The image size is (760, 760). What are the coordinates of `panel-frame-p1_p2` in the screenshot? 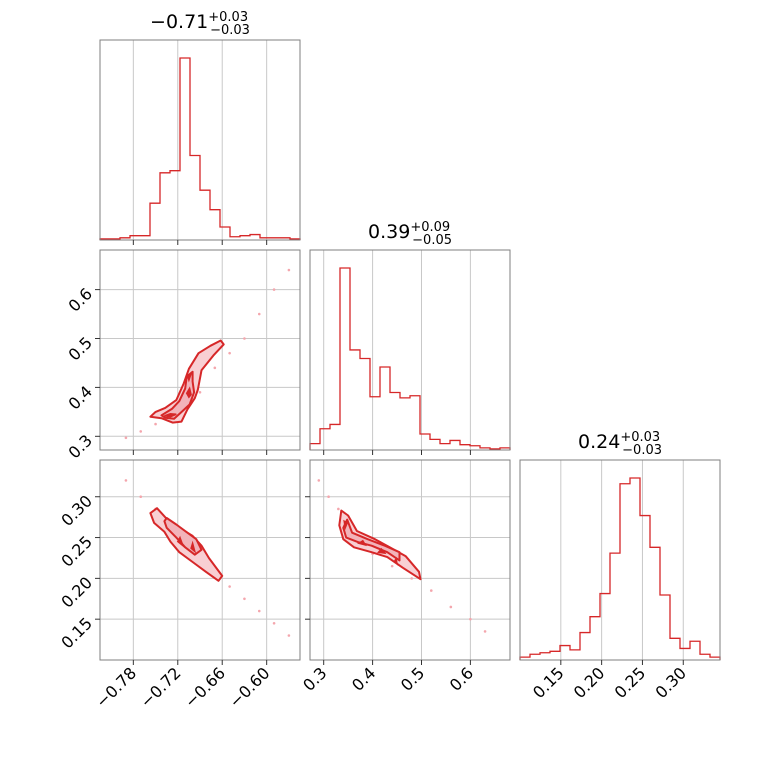 It's located at (410, 560).